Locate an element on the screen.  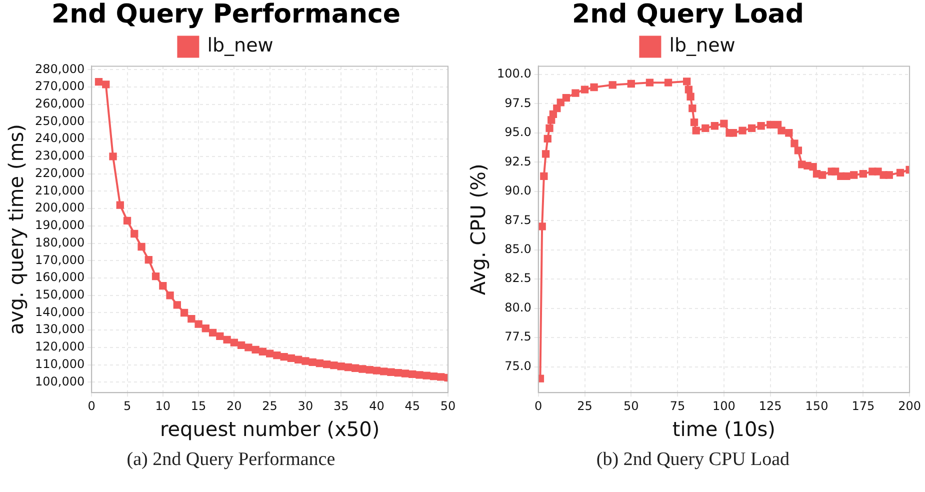
x-tick-label: 35 is located at coordinates (341, 405).